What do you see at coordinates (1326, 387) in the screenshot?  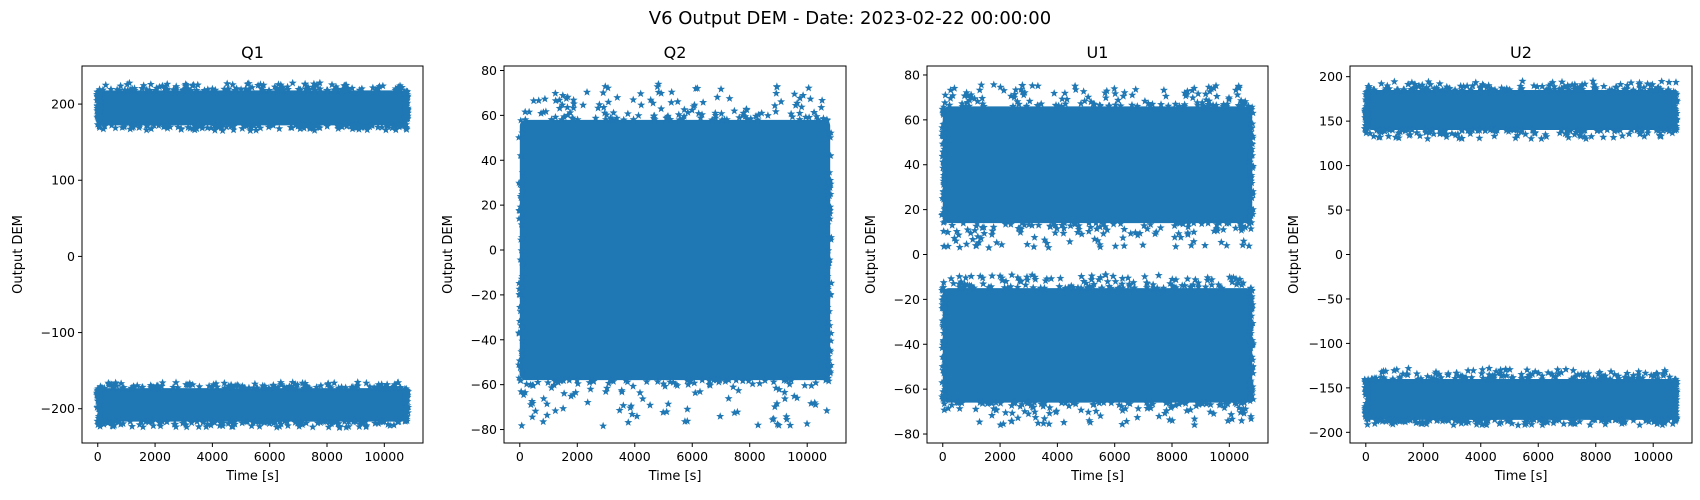 I see `y-tick-label: −150` at bounding box center [1326, 387].